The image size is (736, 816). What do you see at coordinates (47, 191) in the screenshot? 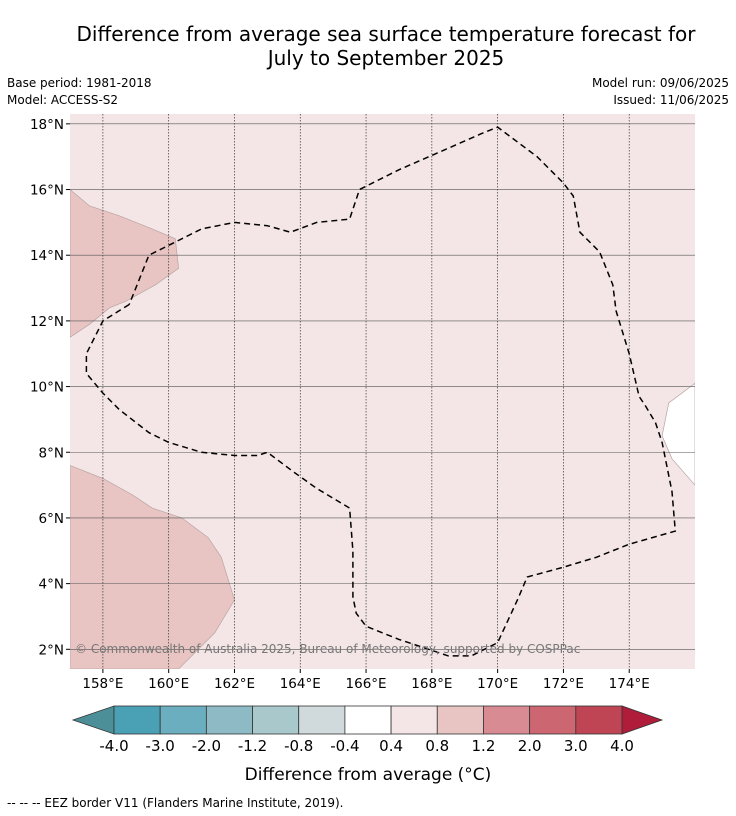
I see `y-tick-label: 16°N` at bounding box center [47, 191].